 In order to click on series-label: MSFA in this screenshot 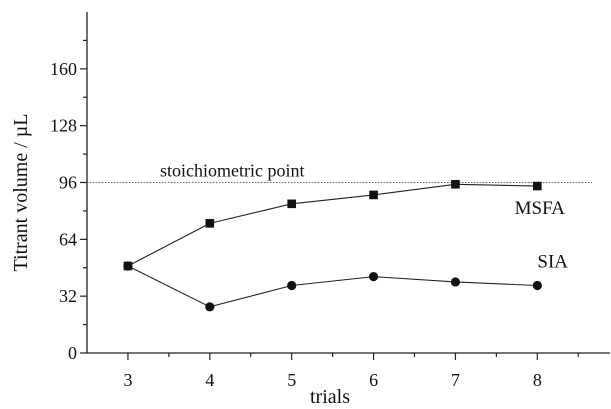, I will do `click(540, 208)`.